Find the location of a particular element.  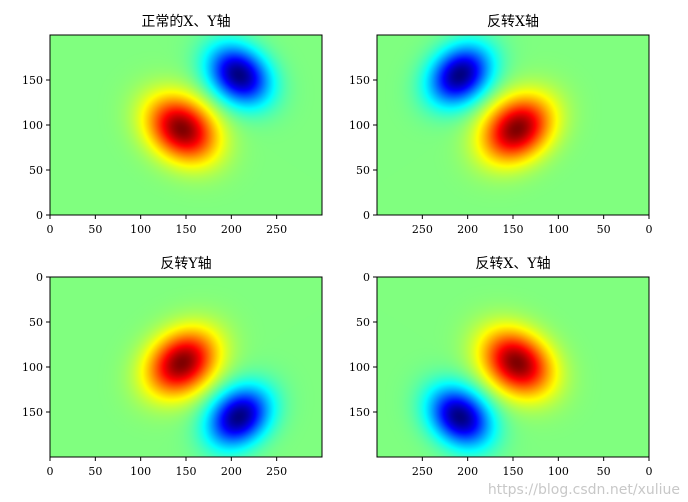

subplot-title: 反转Y轴 is located at coordinates (185, 264).